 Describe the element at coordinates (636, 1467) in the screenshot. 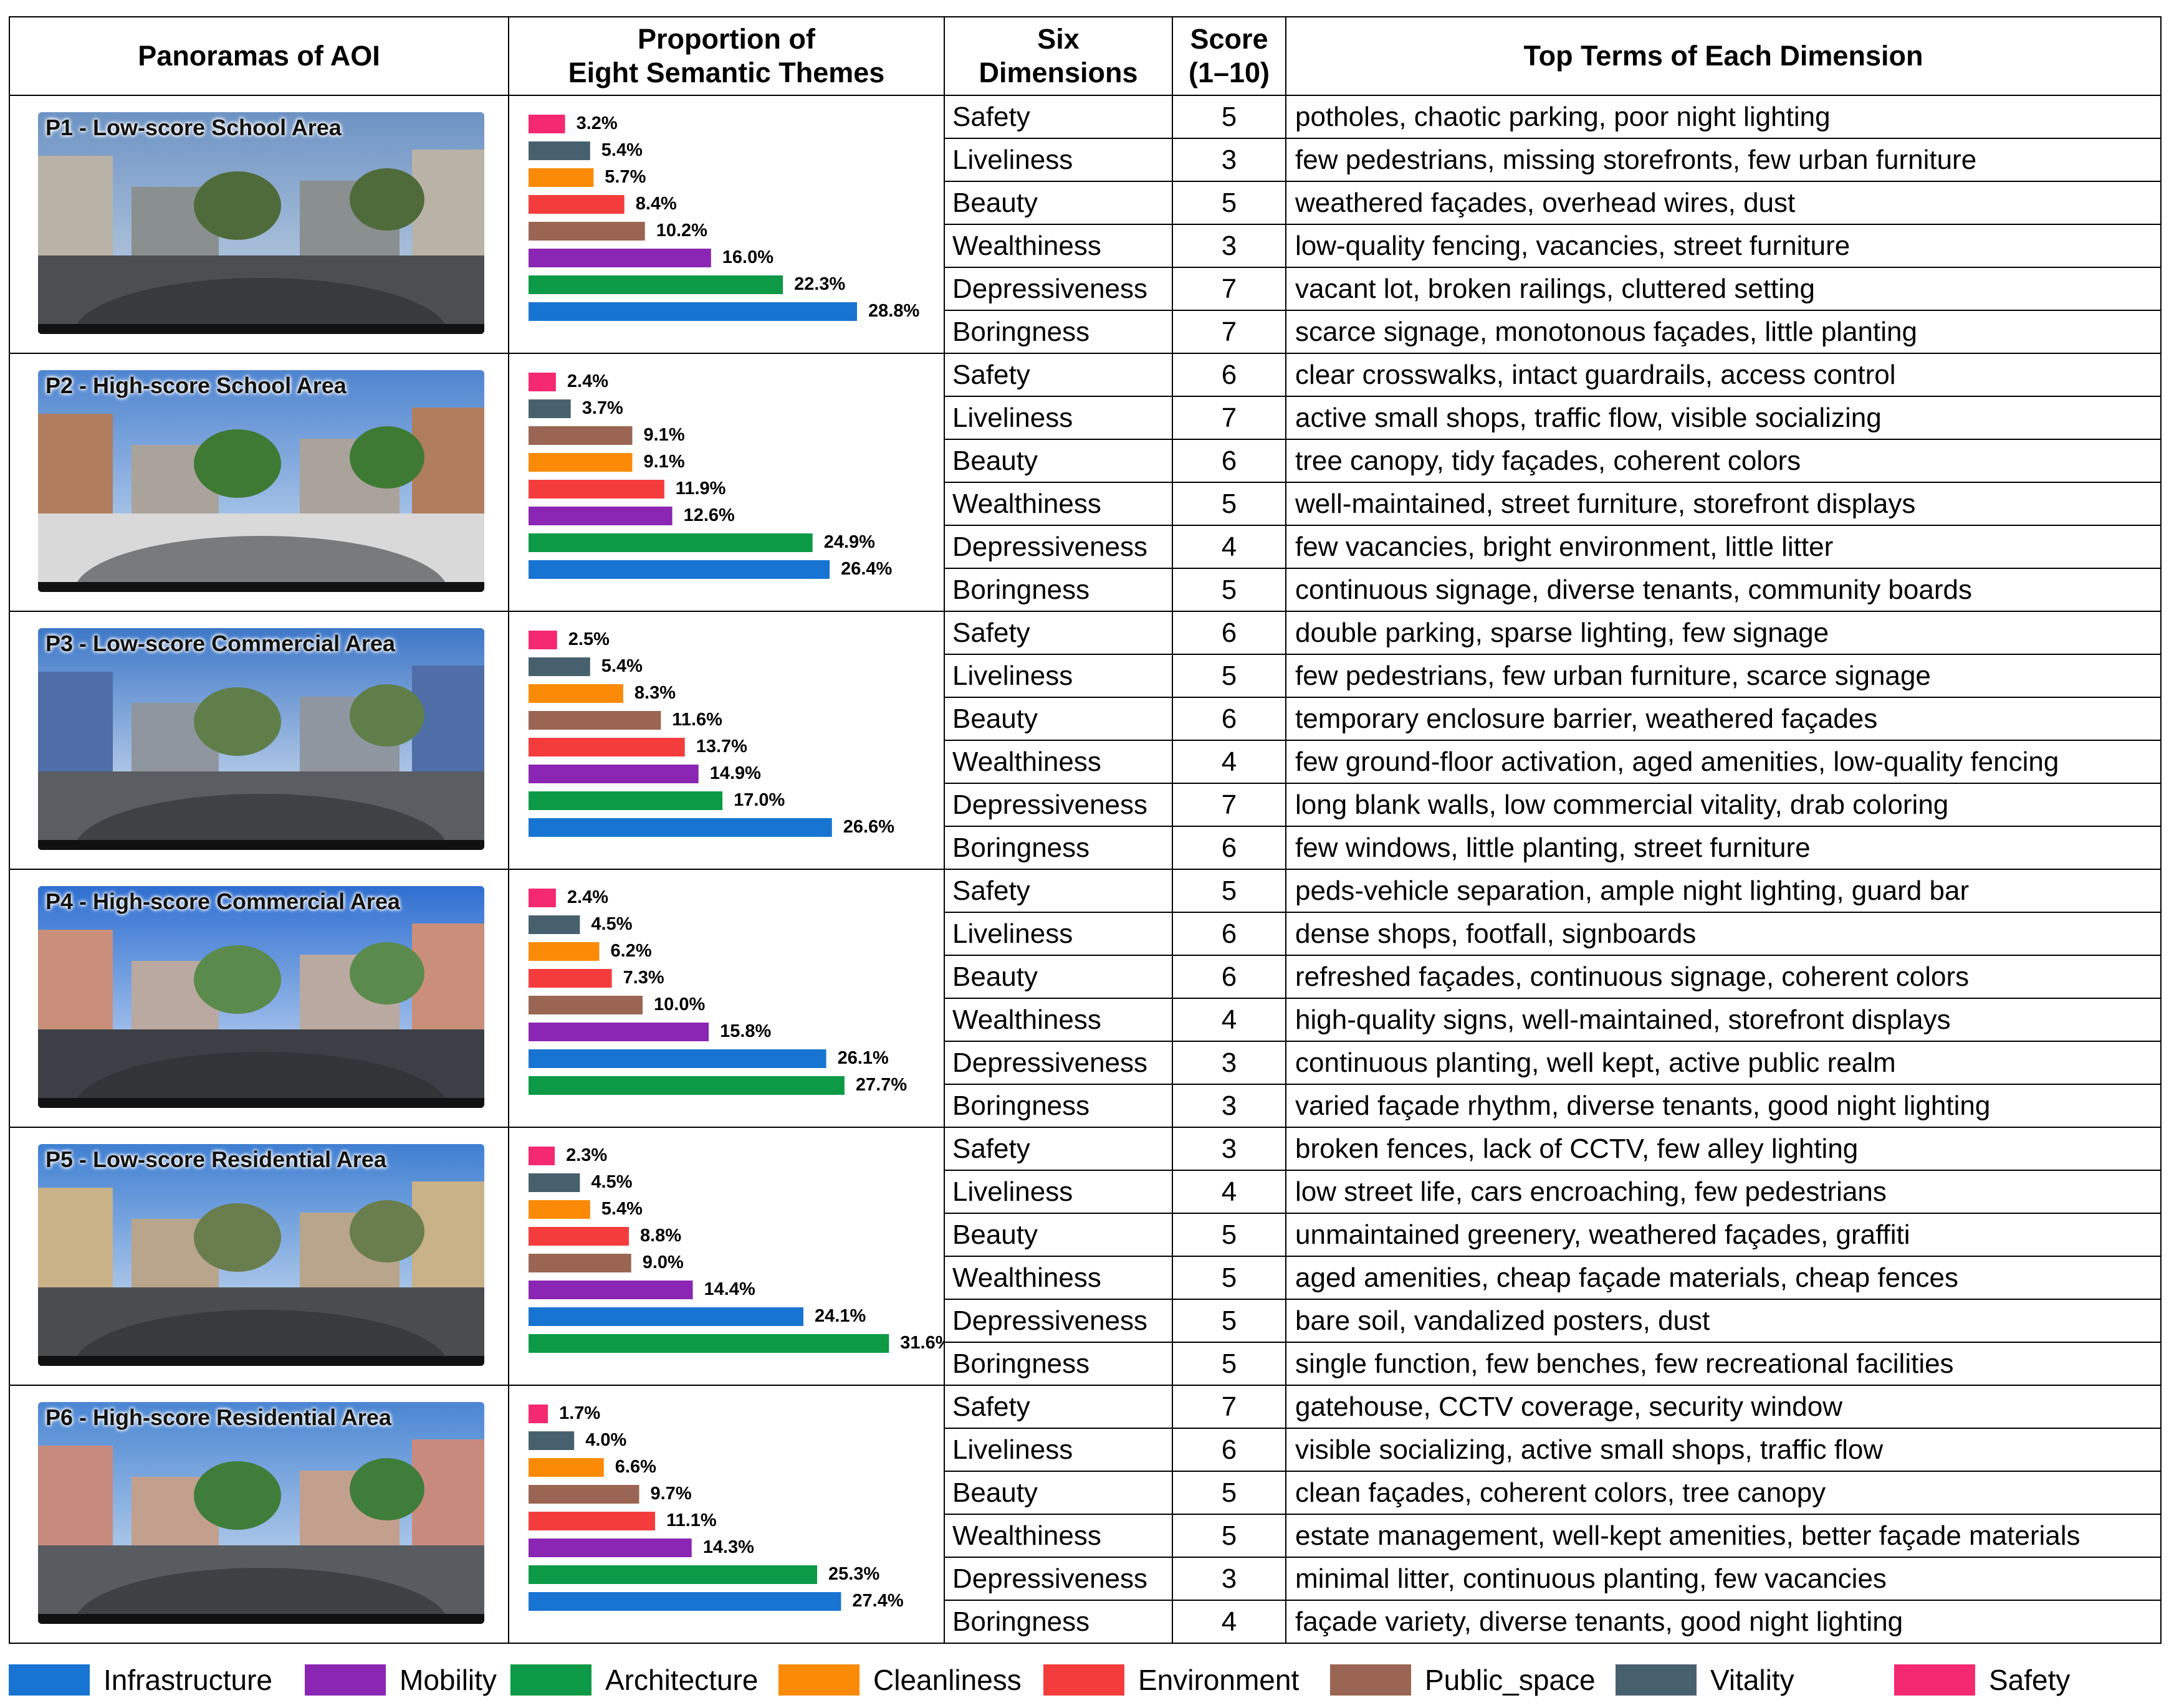

I see `bar-value-label: 6.6%` at that location.